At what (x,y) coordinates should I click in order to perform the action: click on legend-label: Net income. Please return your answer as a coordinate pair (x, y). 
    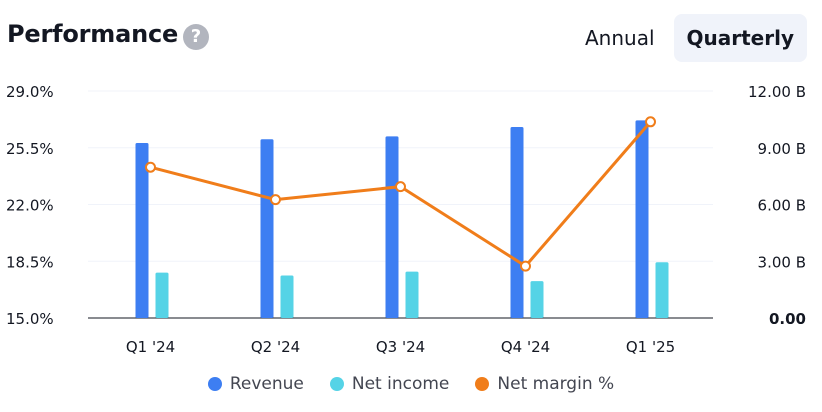
    Looking at the image, I should click on (400, 384).